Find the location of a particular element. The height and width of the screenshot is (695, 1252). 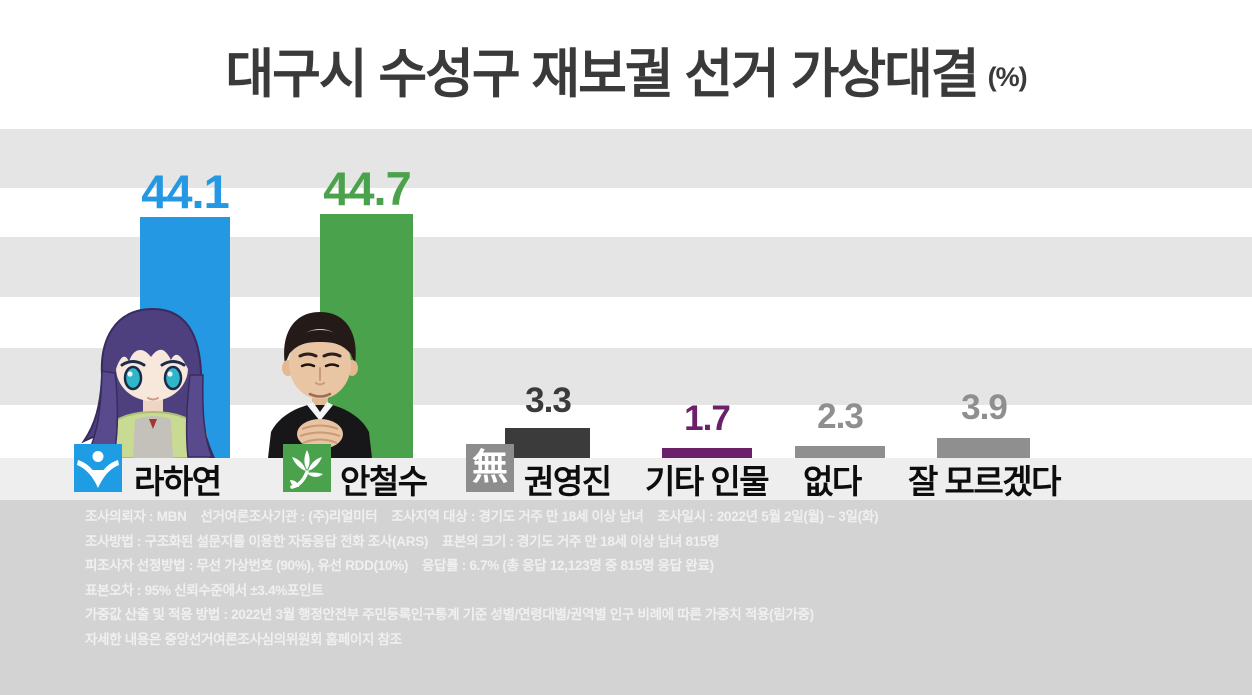

value-label: 44.1 is located at coordinates (185, 191).